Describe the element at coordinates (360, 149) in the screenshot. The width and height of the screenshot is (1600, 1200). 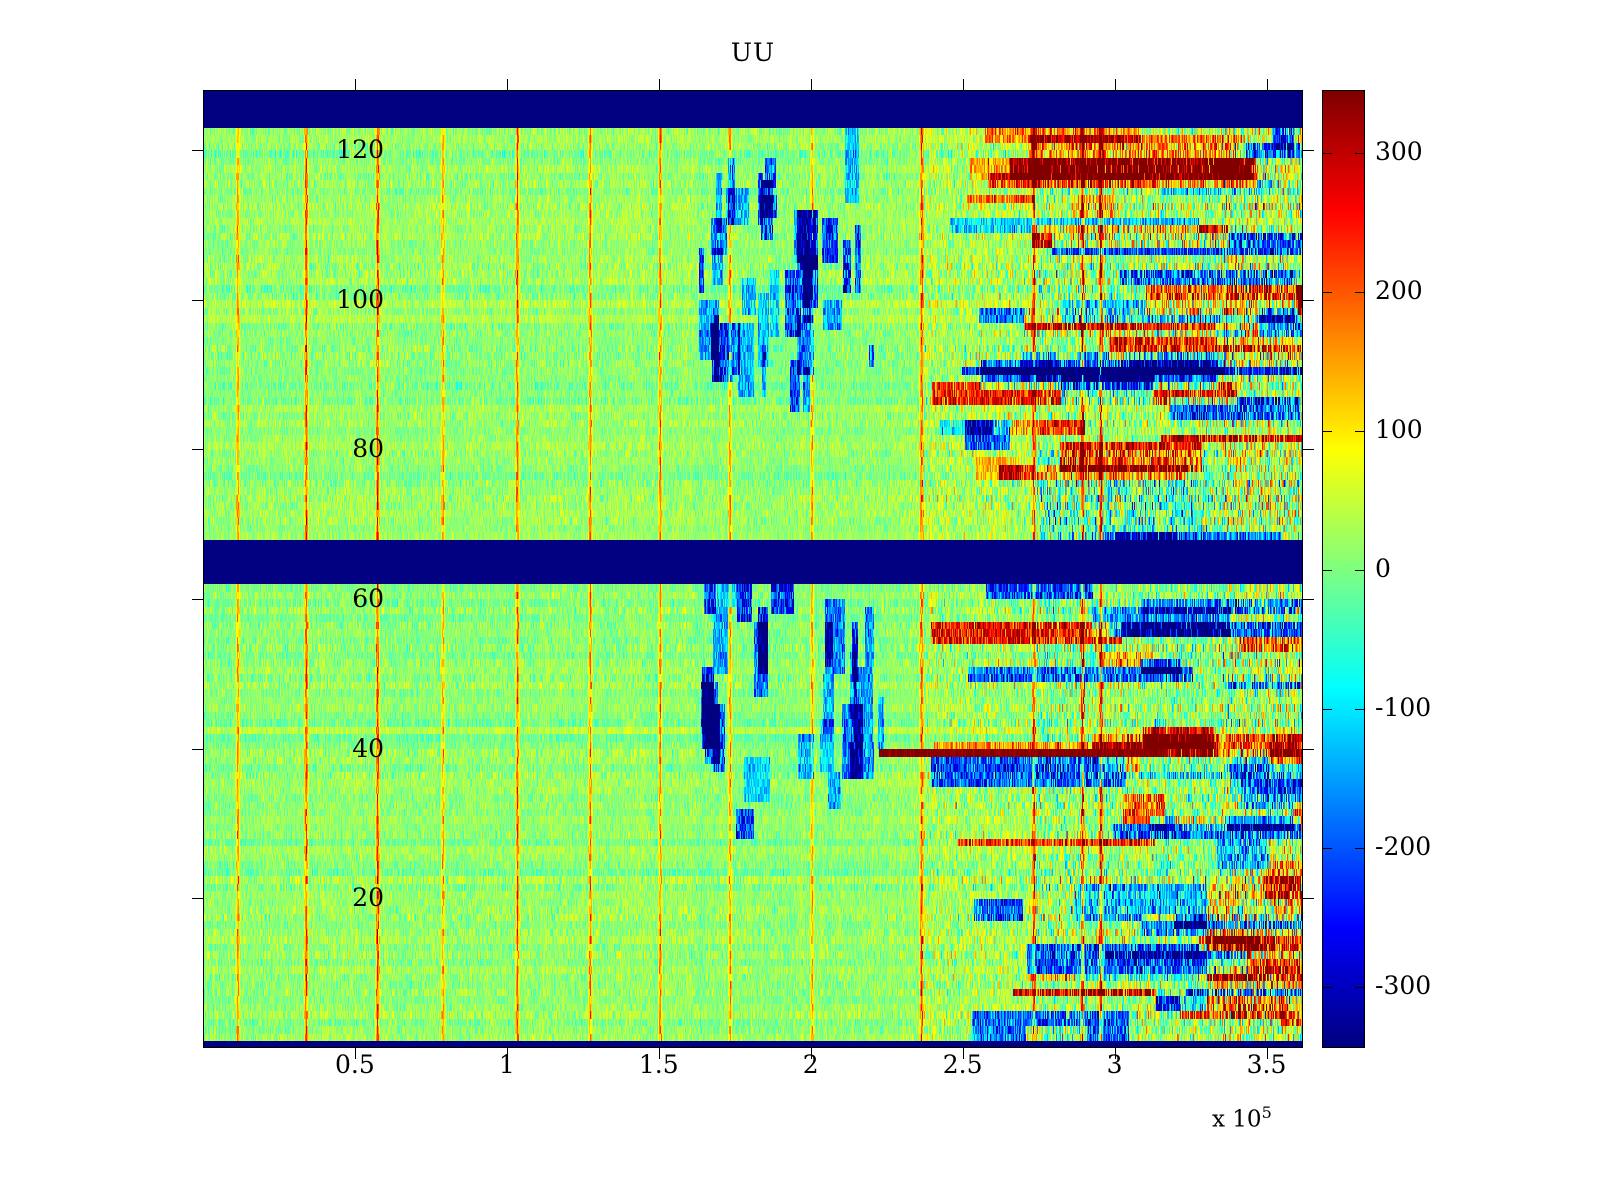
I see `y-axis-tick-label: 120` at that location.